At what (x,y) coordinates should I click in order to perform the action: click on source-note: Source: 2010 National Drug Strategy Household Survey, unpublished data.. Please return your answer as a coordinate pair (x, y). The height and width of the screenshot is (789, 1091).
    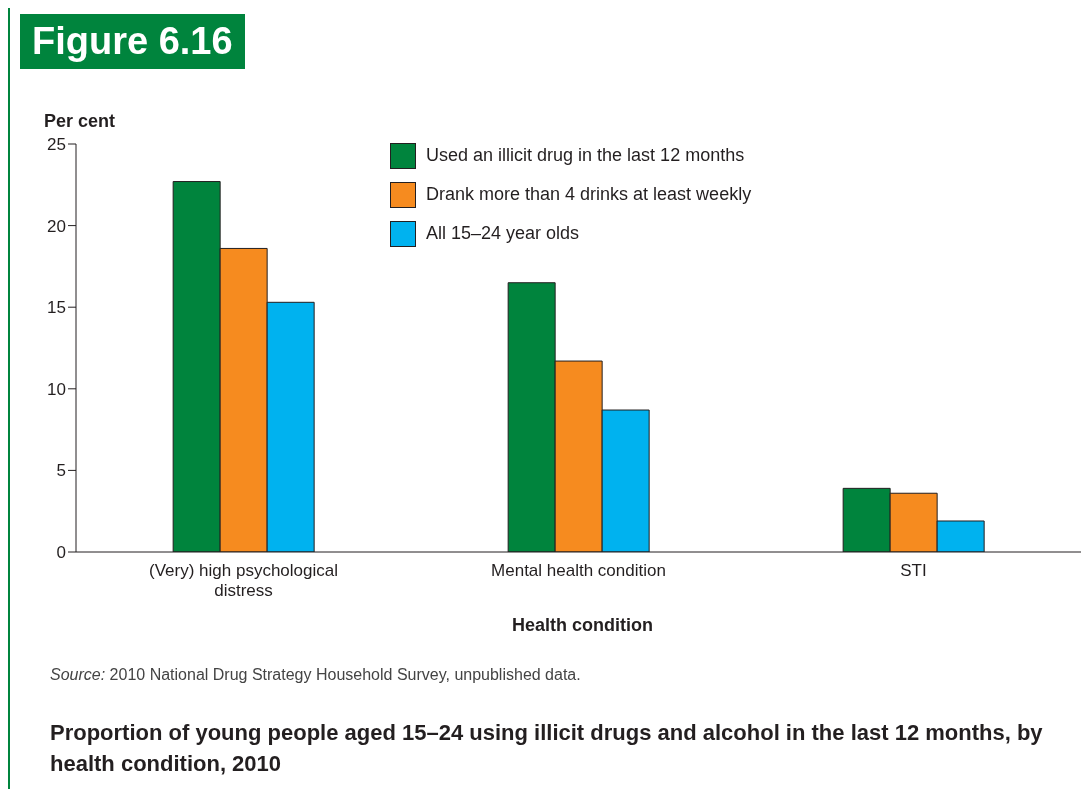
    Looking at the image, I should click on (315, 674).